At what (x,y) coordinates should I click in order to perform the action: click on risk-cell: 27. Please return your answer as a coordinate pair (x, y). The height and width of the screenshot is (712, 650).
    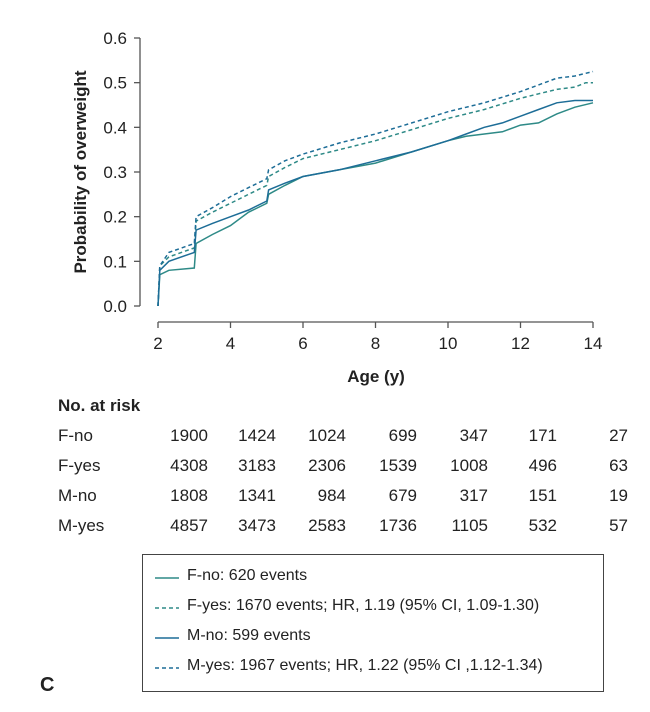
    Looking at the image, I should click on (618, 435).